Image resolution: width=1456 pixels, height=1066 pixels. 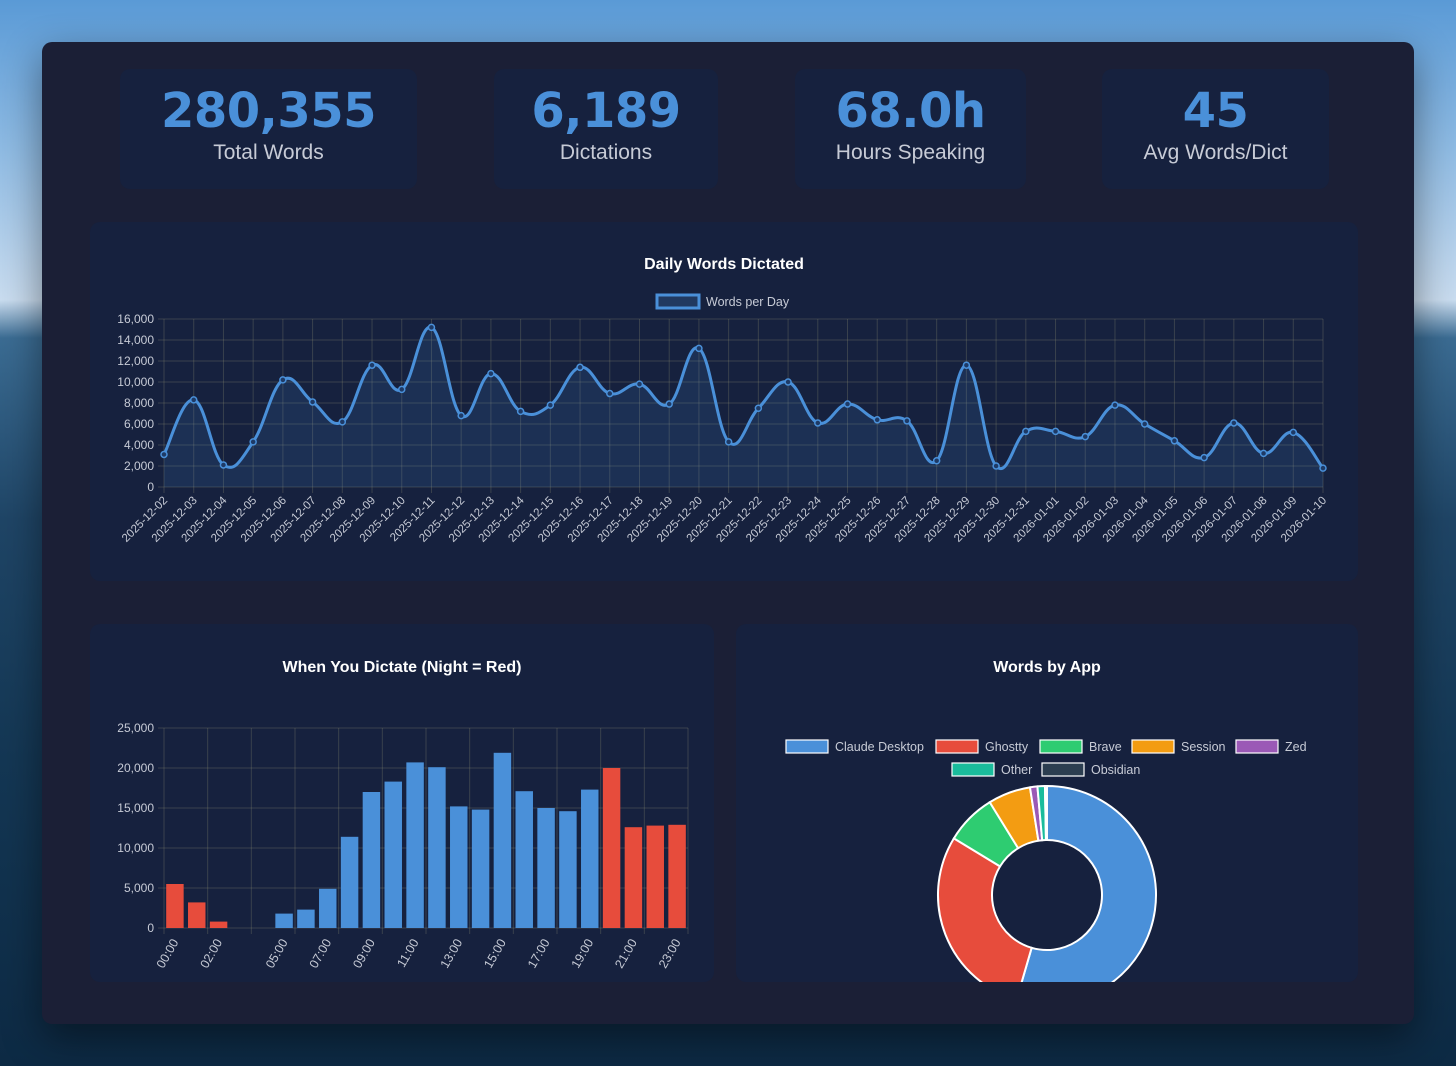 What do you see at coordinates (606, 152) in the screenshot?
I see `stat-label: Dictations` at bounding box center [606, 152].